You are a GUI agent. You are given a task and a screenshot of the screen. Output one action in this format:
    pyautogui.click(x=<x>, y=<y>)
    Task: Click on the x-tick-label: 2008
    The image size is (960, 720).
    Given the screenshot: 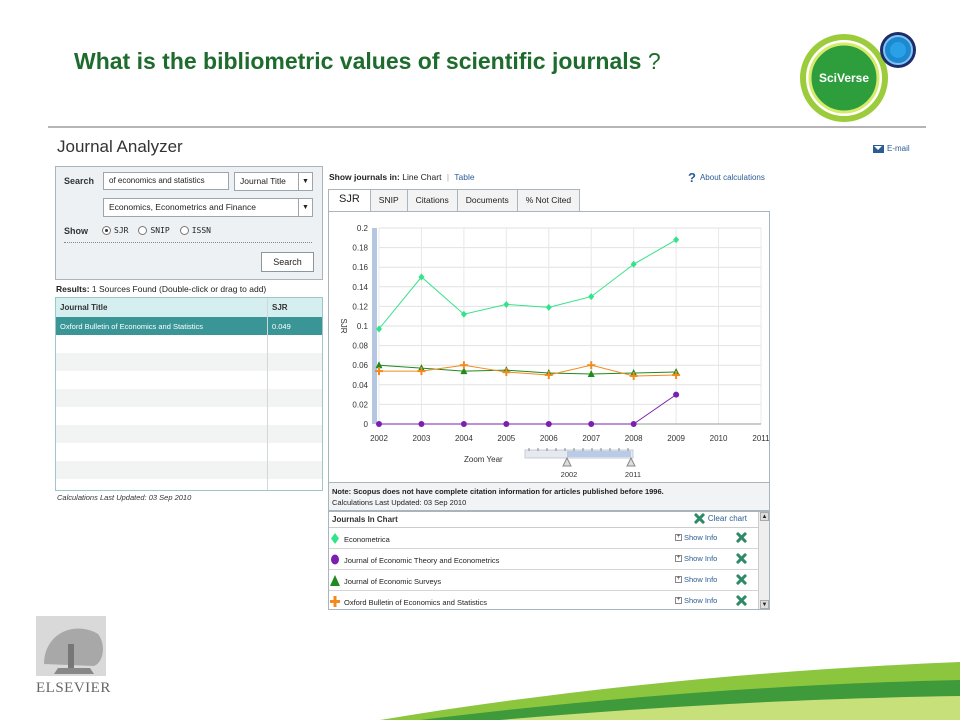 What is the action you would take?
    pyautogui.click(x=634, y=438)
    